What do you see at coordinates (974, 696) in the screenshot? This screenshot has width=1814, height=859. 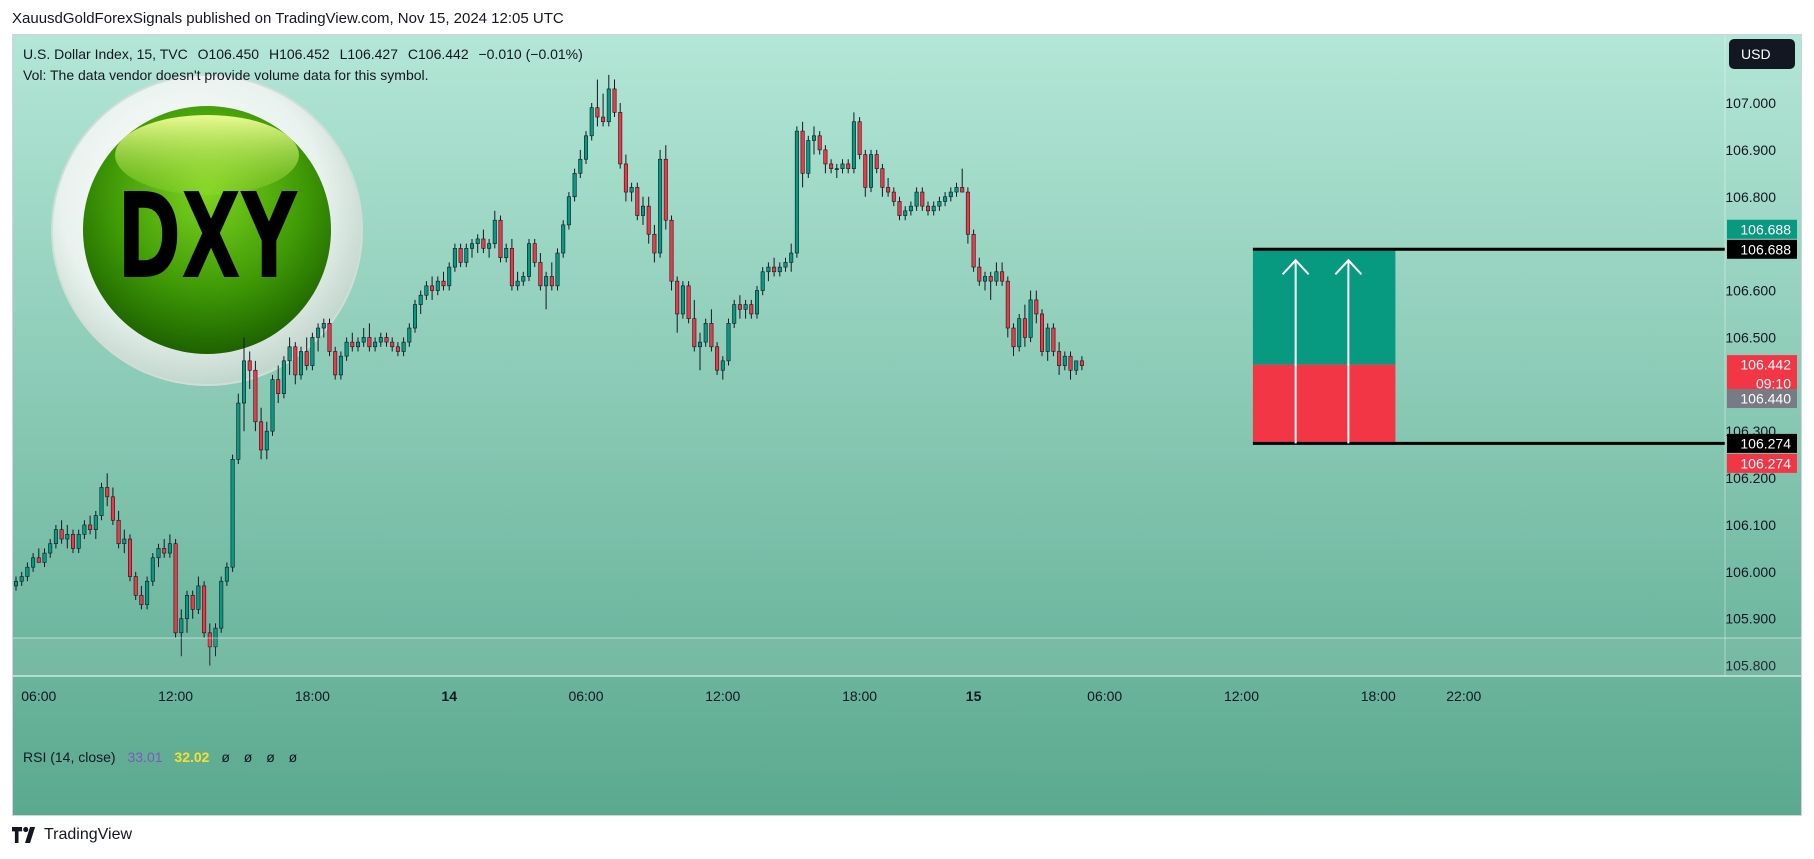 I see `time-tick-label: 15` at bounding box center [974, 696].